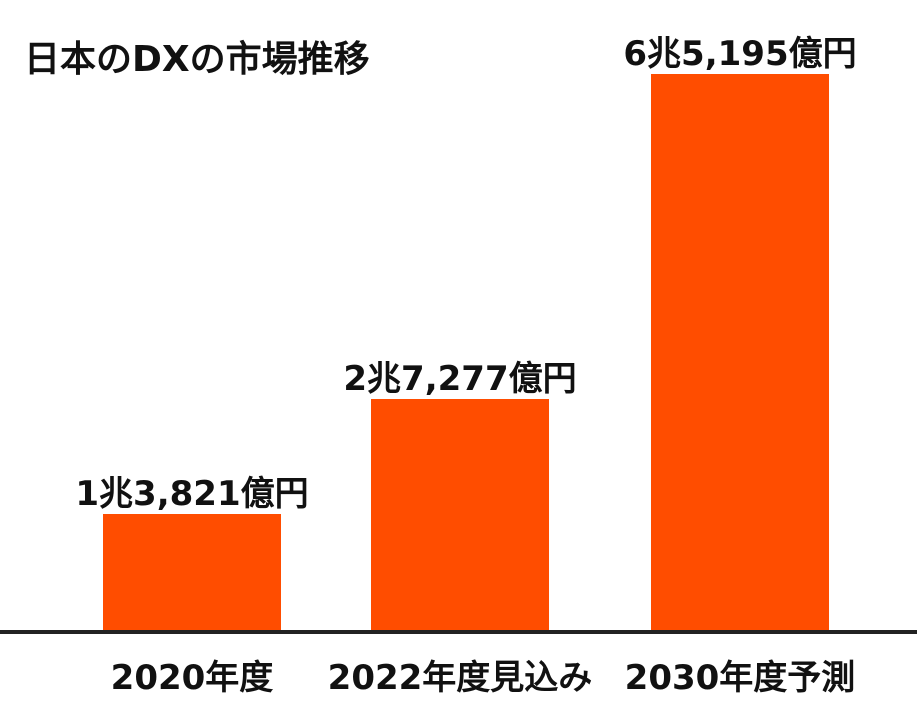  What do you see at coordinates (740, 678) in the screenshot?
I see `category-label-3: 2030年度予測` at bounding box center [740, 678].